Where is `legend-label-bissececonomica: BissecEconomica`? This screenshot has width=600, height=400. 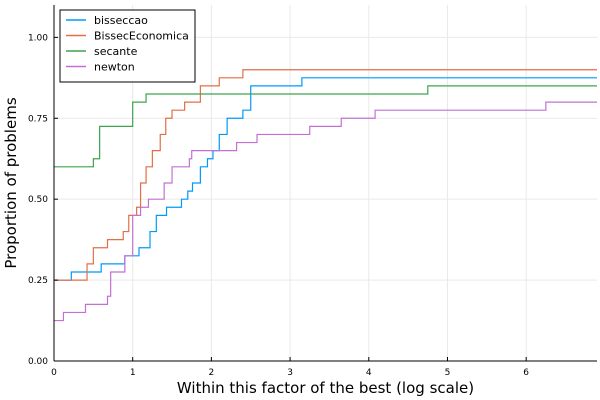 legend-label-bissececonomica: BissecEconomica is located at coordinates (141, 36).